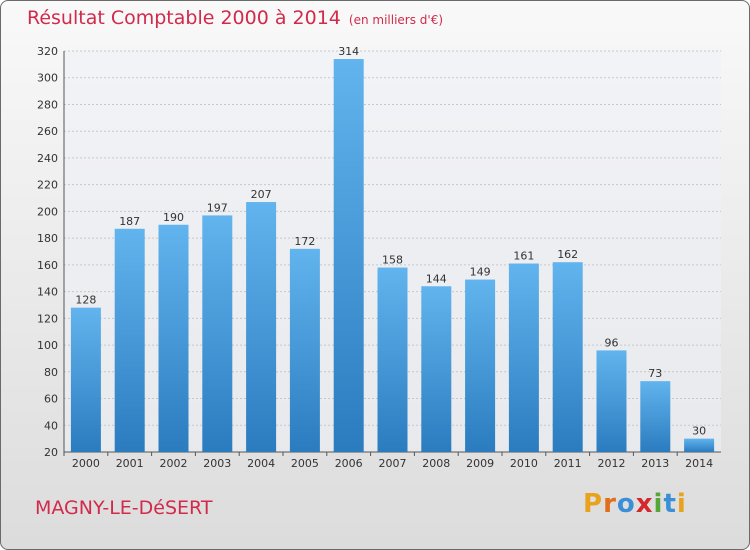 The height and width of the screenshot is (550, 750). Describe the element at coordinates (47, 265) in the screenshot. I see `y-tick-label: 160` at that location.